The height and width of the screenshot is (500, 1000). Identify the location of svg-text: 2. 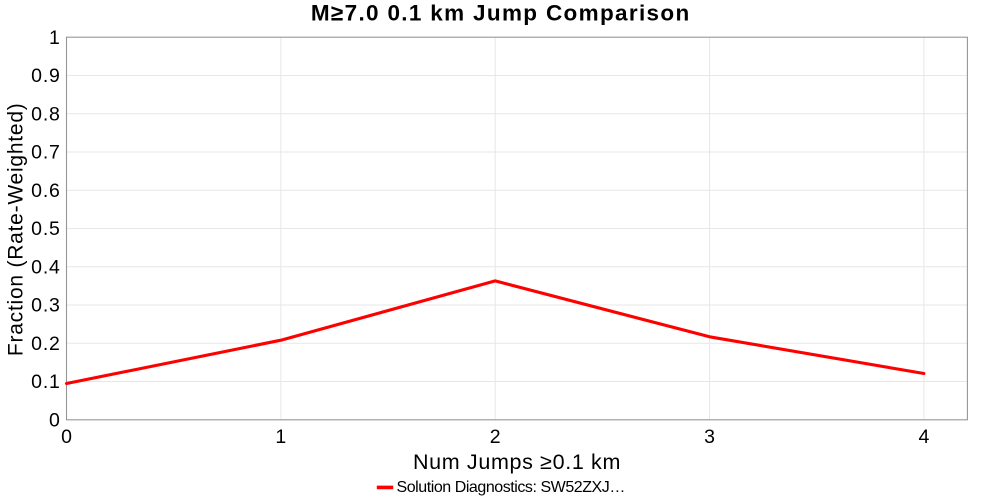
(495, 437).